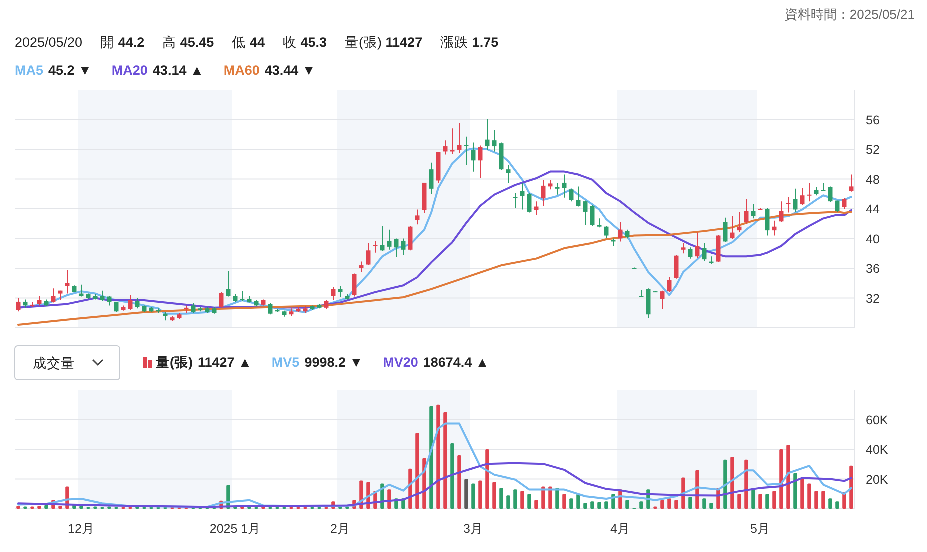  What do you see at coordinates (873, 209) in the screenshot?
I see `y-tick-label: 44` at bounding box center [873, 209].